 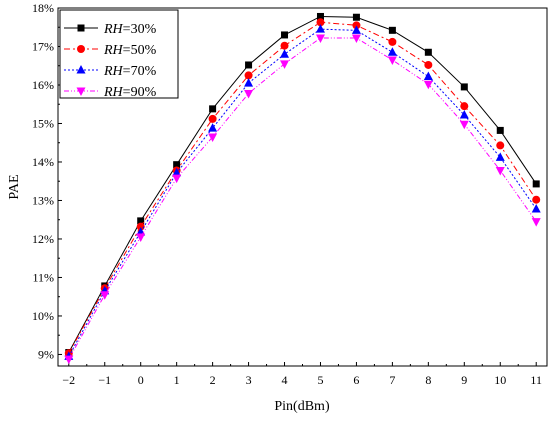 I want to click on legend-label: RH=90%, so click(x=130, y=92).